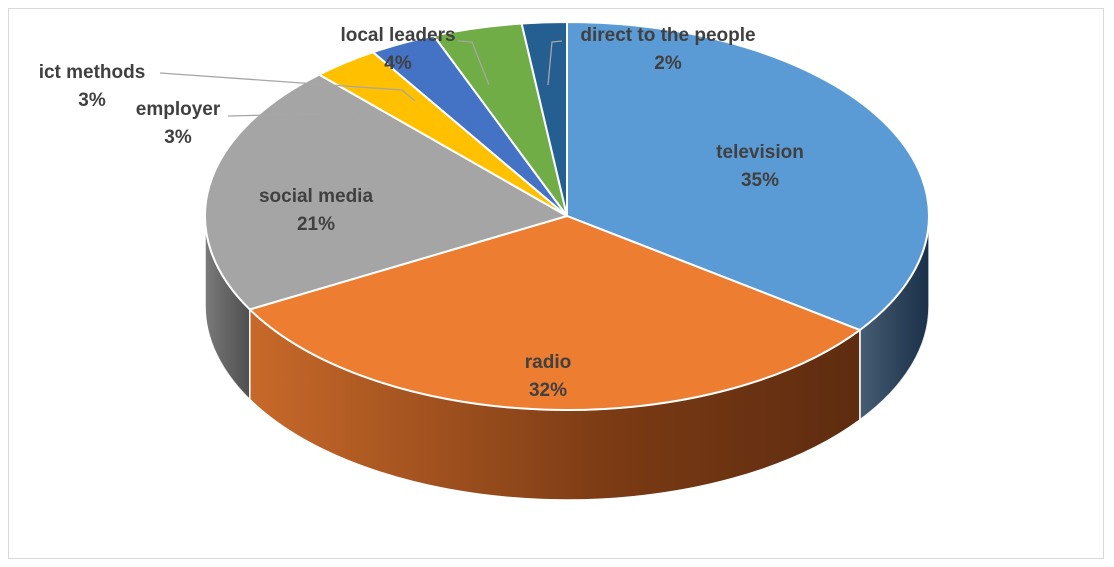 The width and height of the screenshot is (1114, 567). Describe the element at coordinates (398, 63) in the screenshot. I see `data-label-value-local-leaders: 4%` at that location.